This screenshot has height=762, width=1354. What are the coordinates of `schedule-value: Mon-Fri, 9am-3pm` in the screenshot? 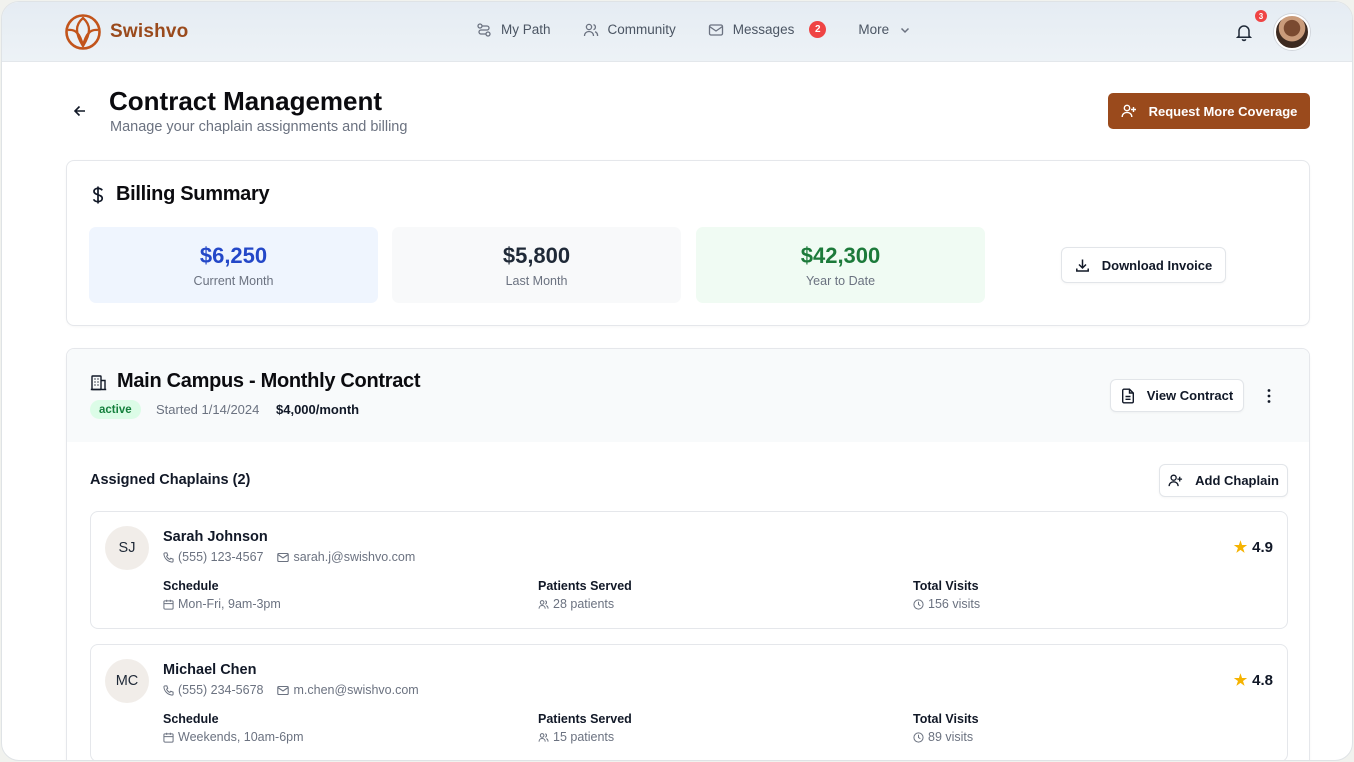 It's located at (229, 604).